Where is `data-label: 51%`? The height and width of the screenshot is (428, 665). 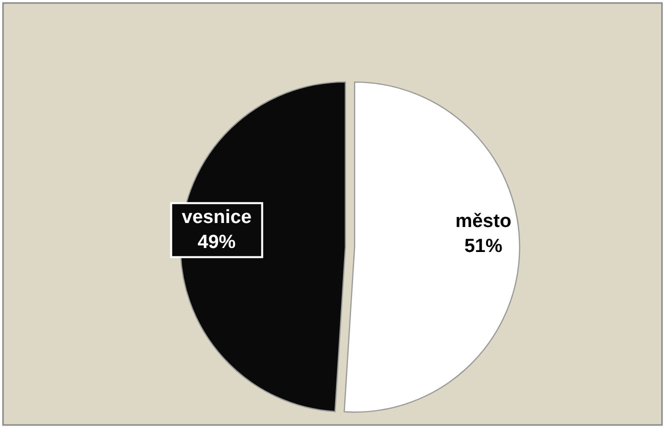
data-label: 51% is located at coordinates (483, 246).